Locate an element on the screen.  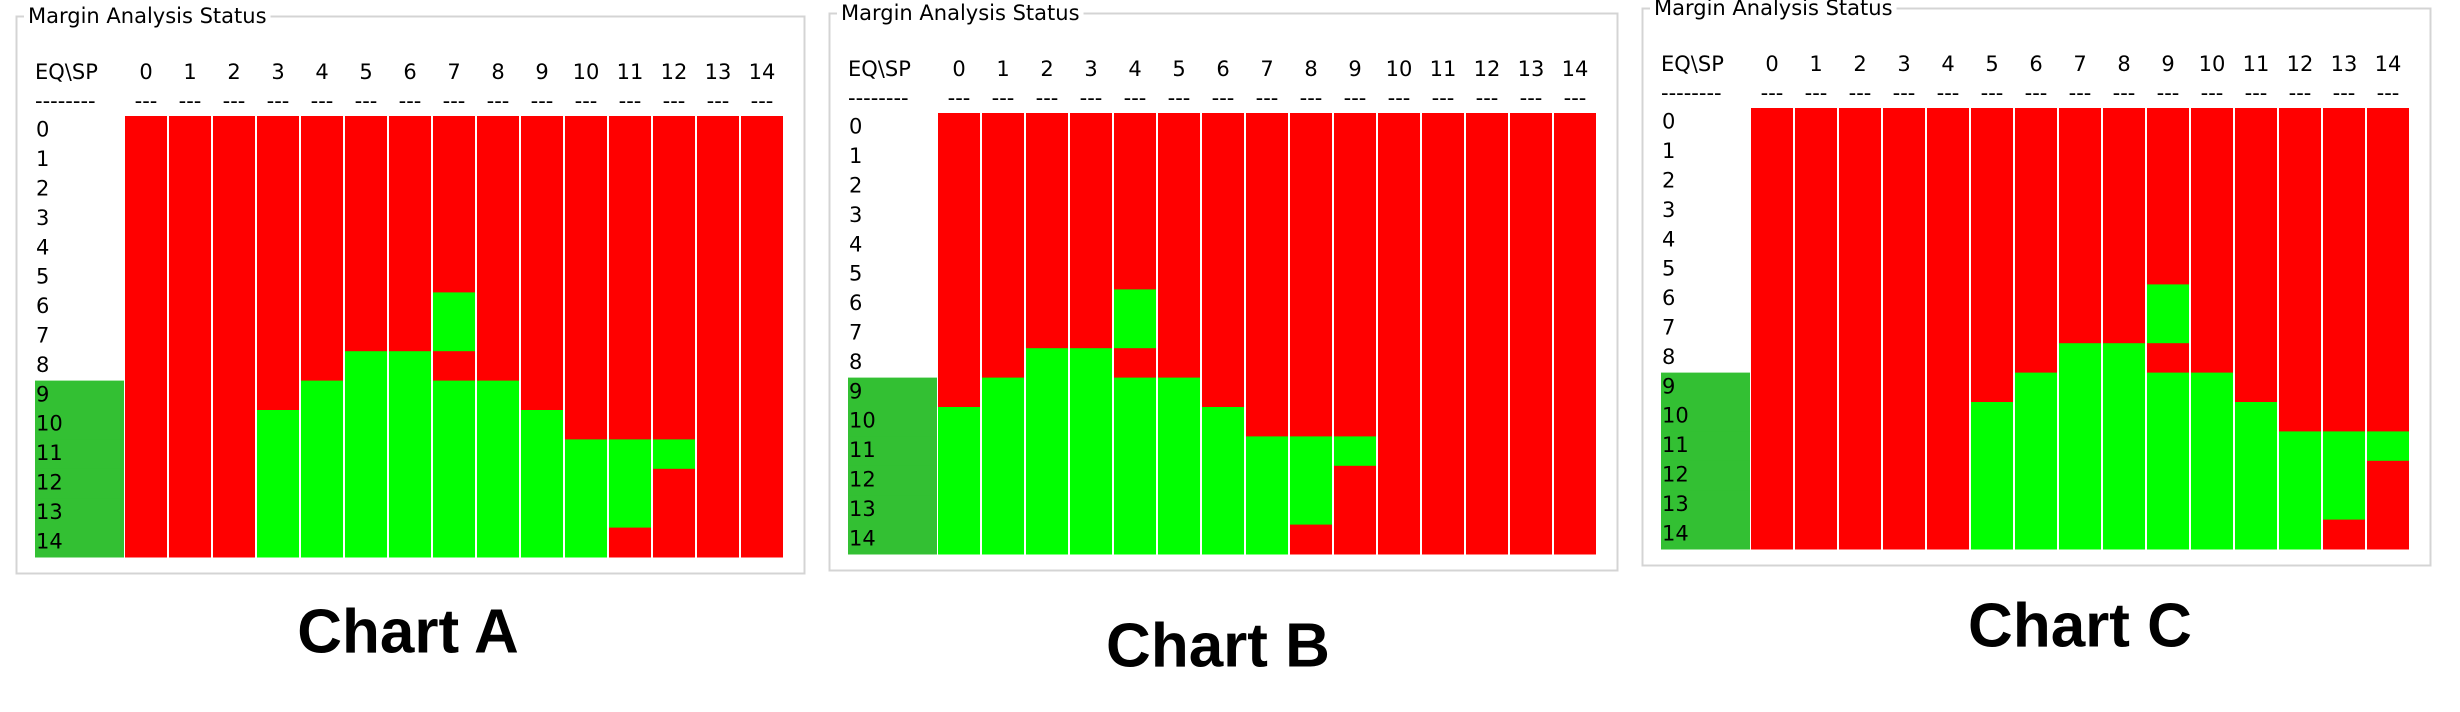
row-label: 13 is located at coordinates (1675, 504).